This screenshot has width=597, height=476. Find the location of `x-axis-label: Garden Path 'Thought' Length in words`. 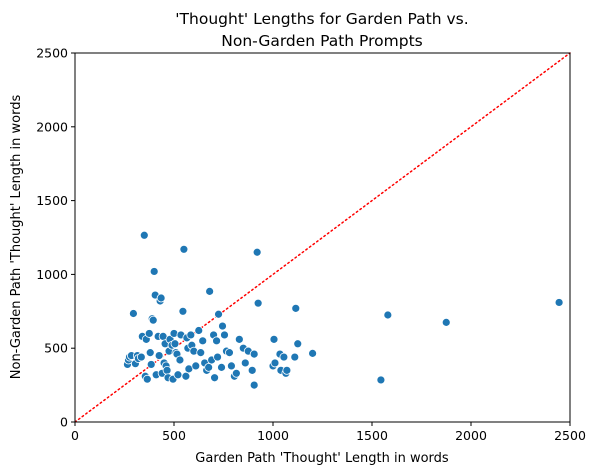

x-axis-label: Garden Path 'Thought' Length in words is located at coordinates (322, 458).